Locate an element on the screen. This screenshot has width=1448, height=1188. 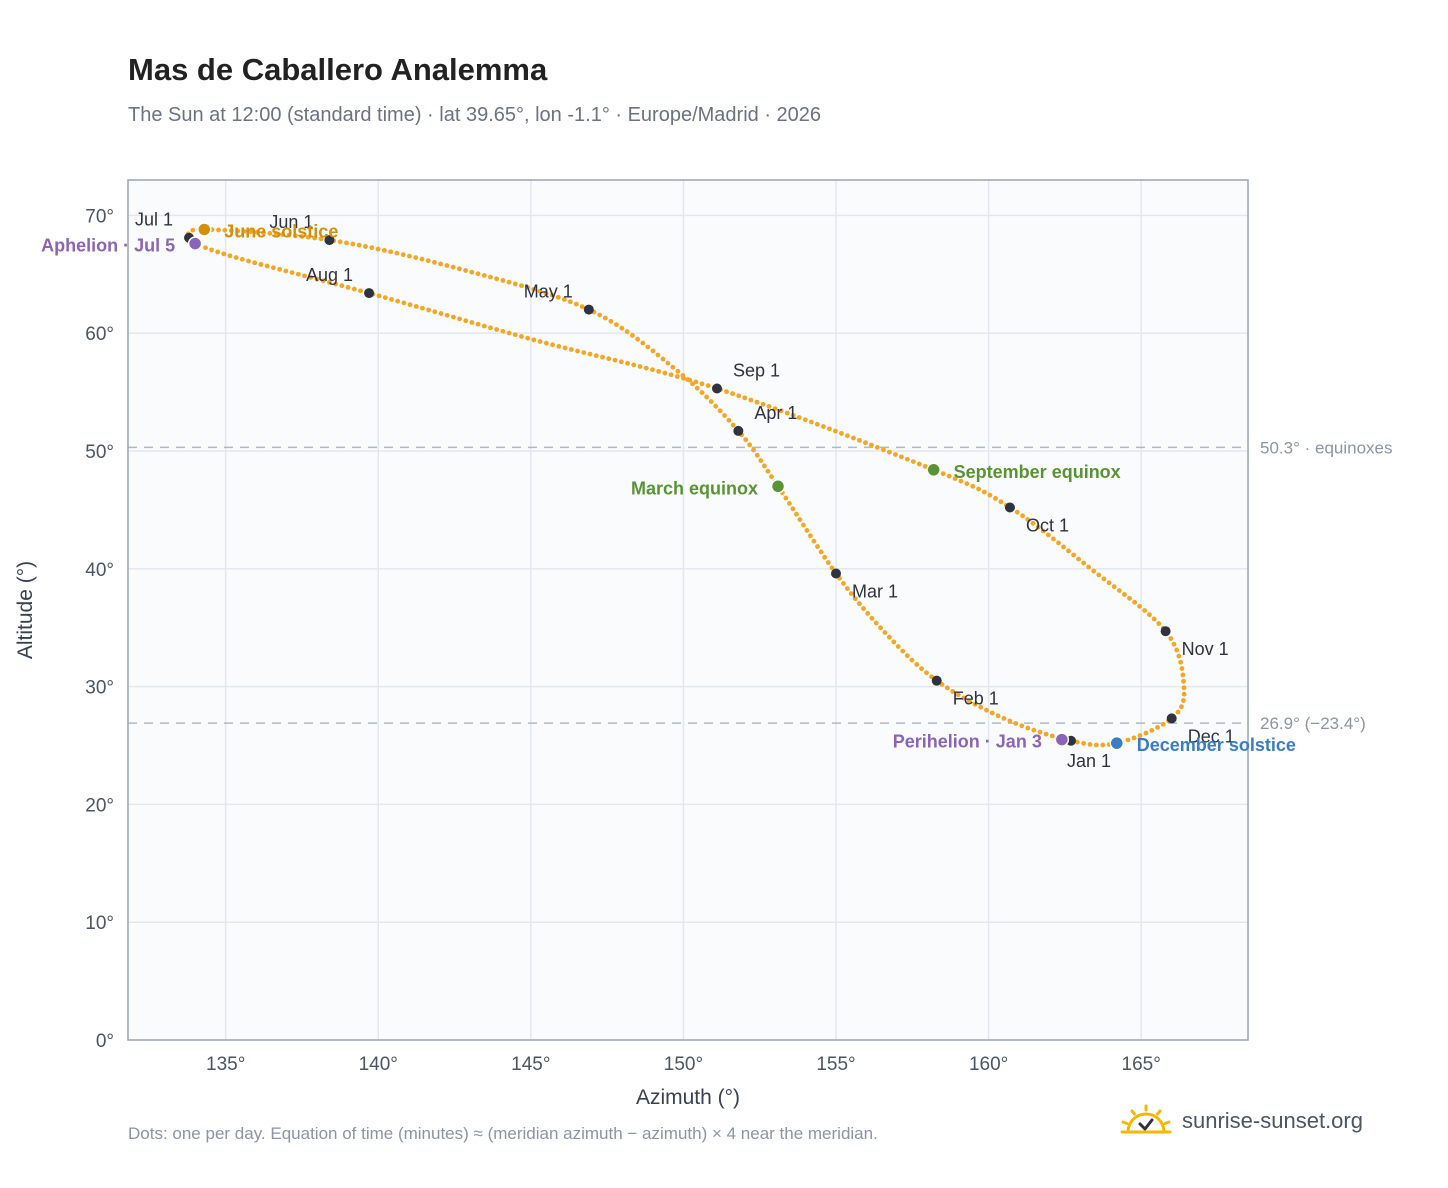
month-label: Oct 1 is located at coordinates (1047, 526).